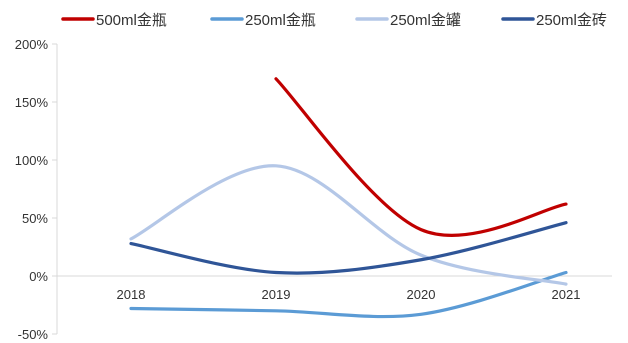 This screenshot has width=628, height=343. What do you see at coordinates (276, 294) in the screenshot?
I see `x-tick-label: 2019` at bounding box center [276, 294].